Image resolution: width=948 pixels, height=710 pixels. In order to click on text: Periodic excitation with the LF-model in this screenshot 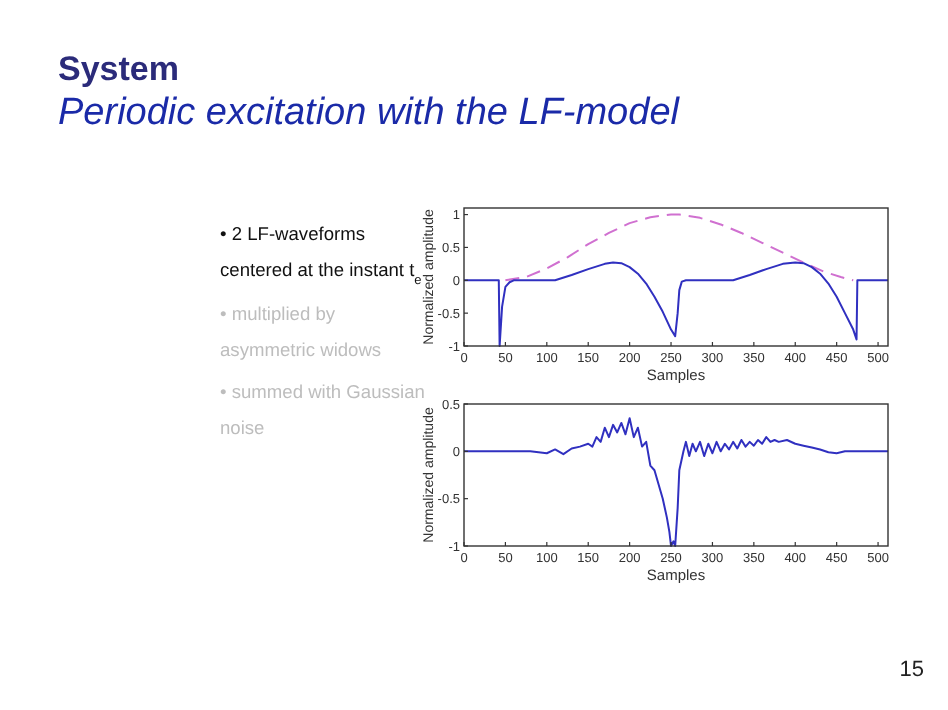, I will do `click(369, 113)`.